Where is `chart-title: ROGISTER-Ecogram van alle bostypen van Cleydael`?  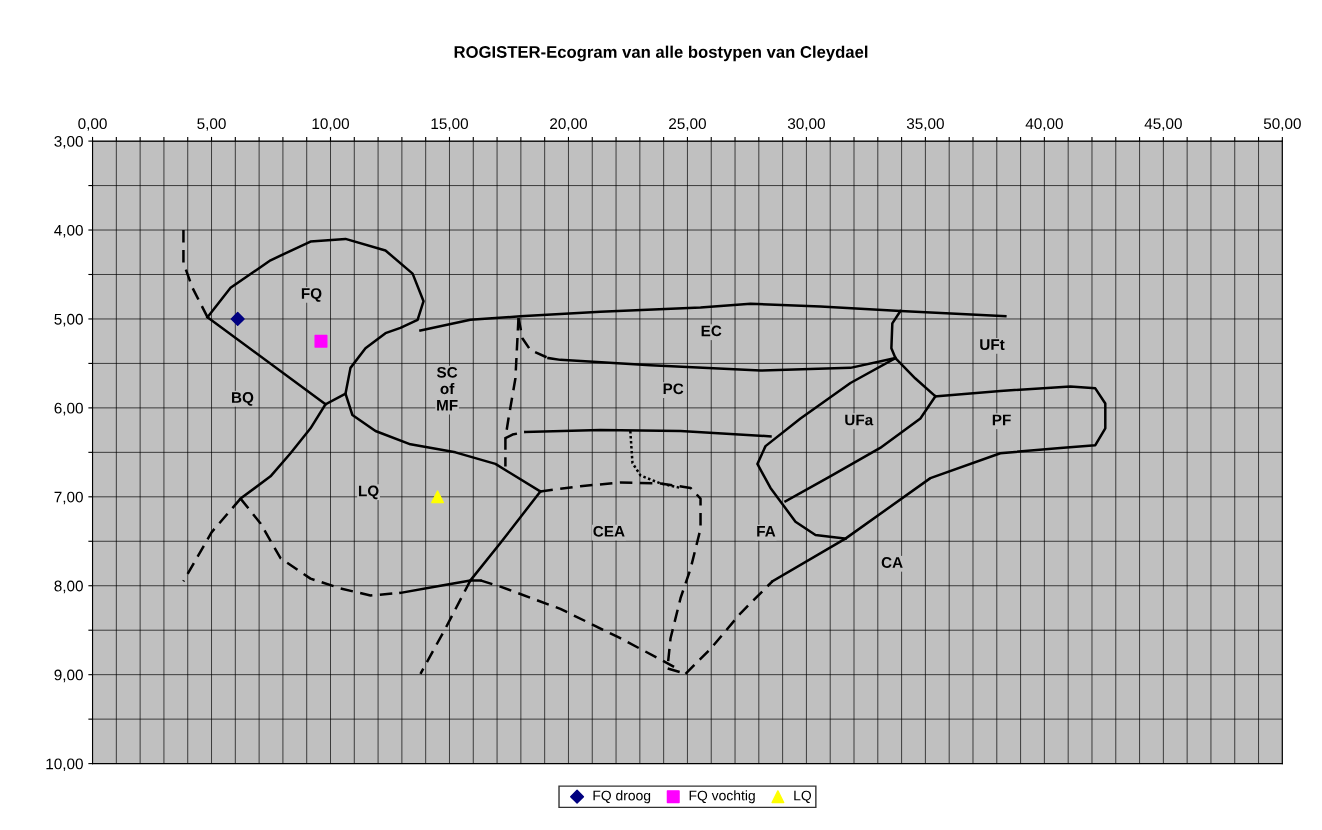
chart-title: ROGISTER-Ecogram van alle bostypen van Cleydael is located at coordinates (661, 53).